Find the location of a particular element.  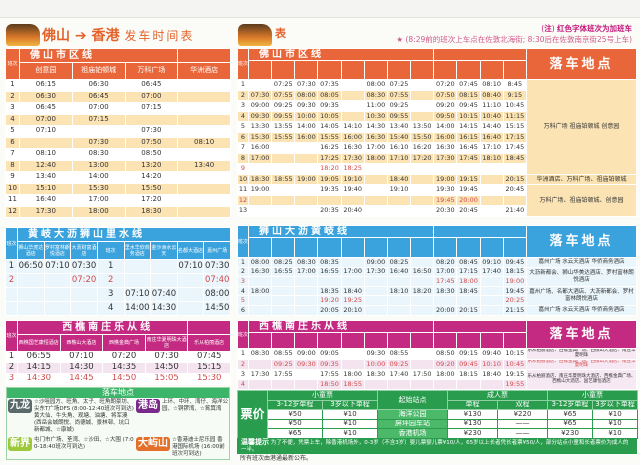

departure-time: 08:45 is located at coordinates (468, 262).